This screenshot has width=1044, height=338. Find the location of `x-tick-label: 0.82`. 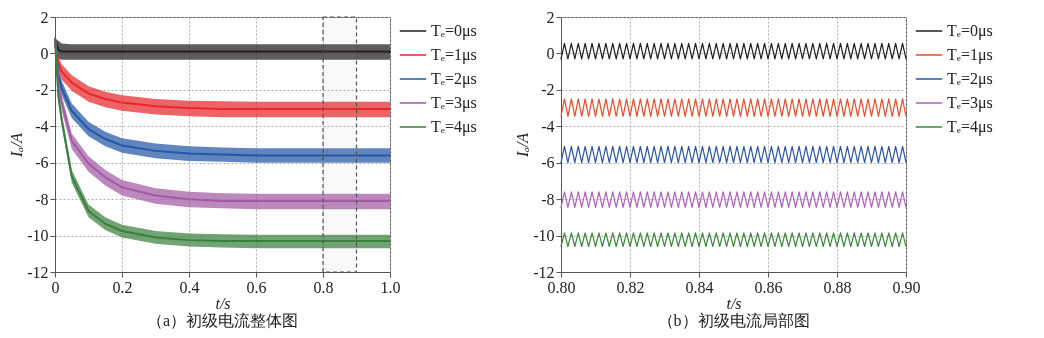

x-tick-label: 0.82 is located at coordinates (630, 287).